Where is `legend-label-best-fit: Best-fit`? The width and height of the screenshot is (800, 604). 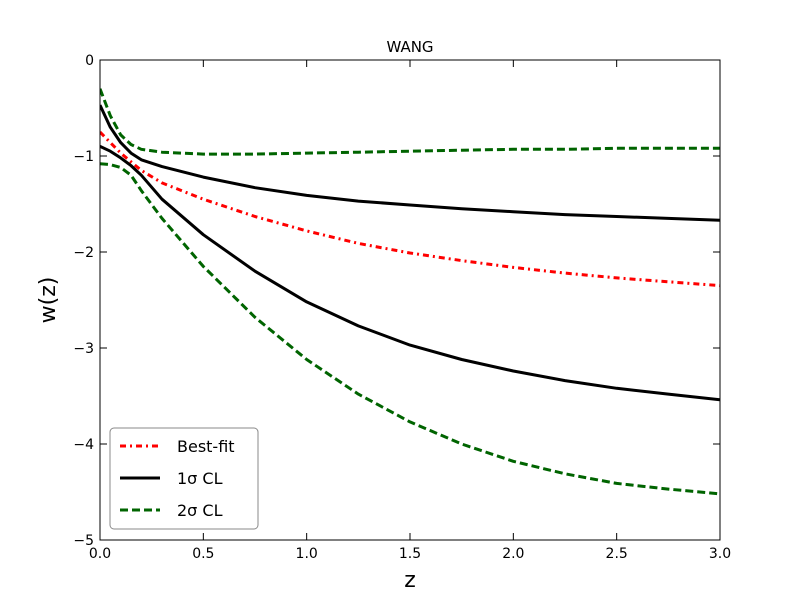
legend-label-best-fit: Best-fit is located at coordinates (206, 446).